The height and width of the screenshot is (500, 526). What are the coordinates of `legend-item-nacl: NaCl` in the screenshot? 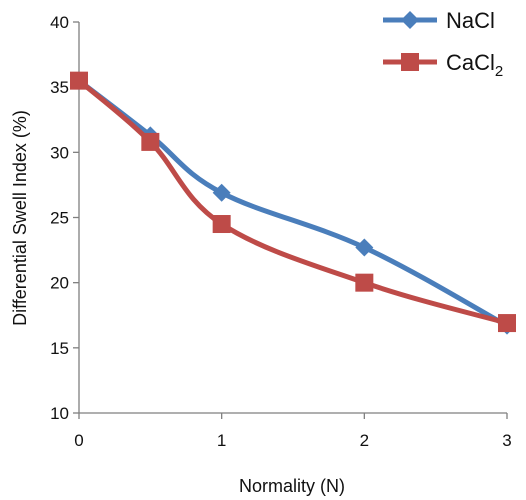 It's located at (439, 20).